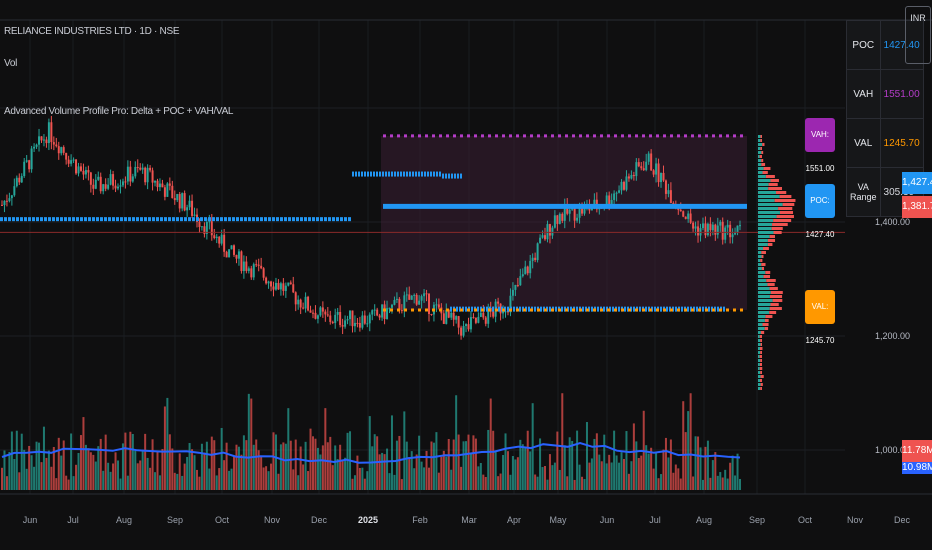  Describe the element at coordinates (917, 451) in the screenshot. I see `volume-ma-box: 11.78M` at that location.